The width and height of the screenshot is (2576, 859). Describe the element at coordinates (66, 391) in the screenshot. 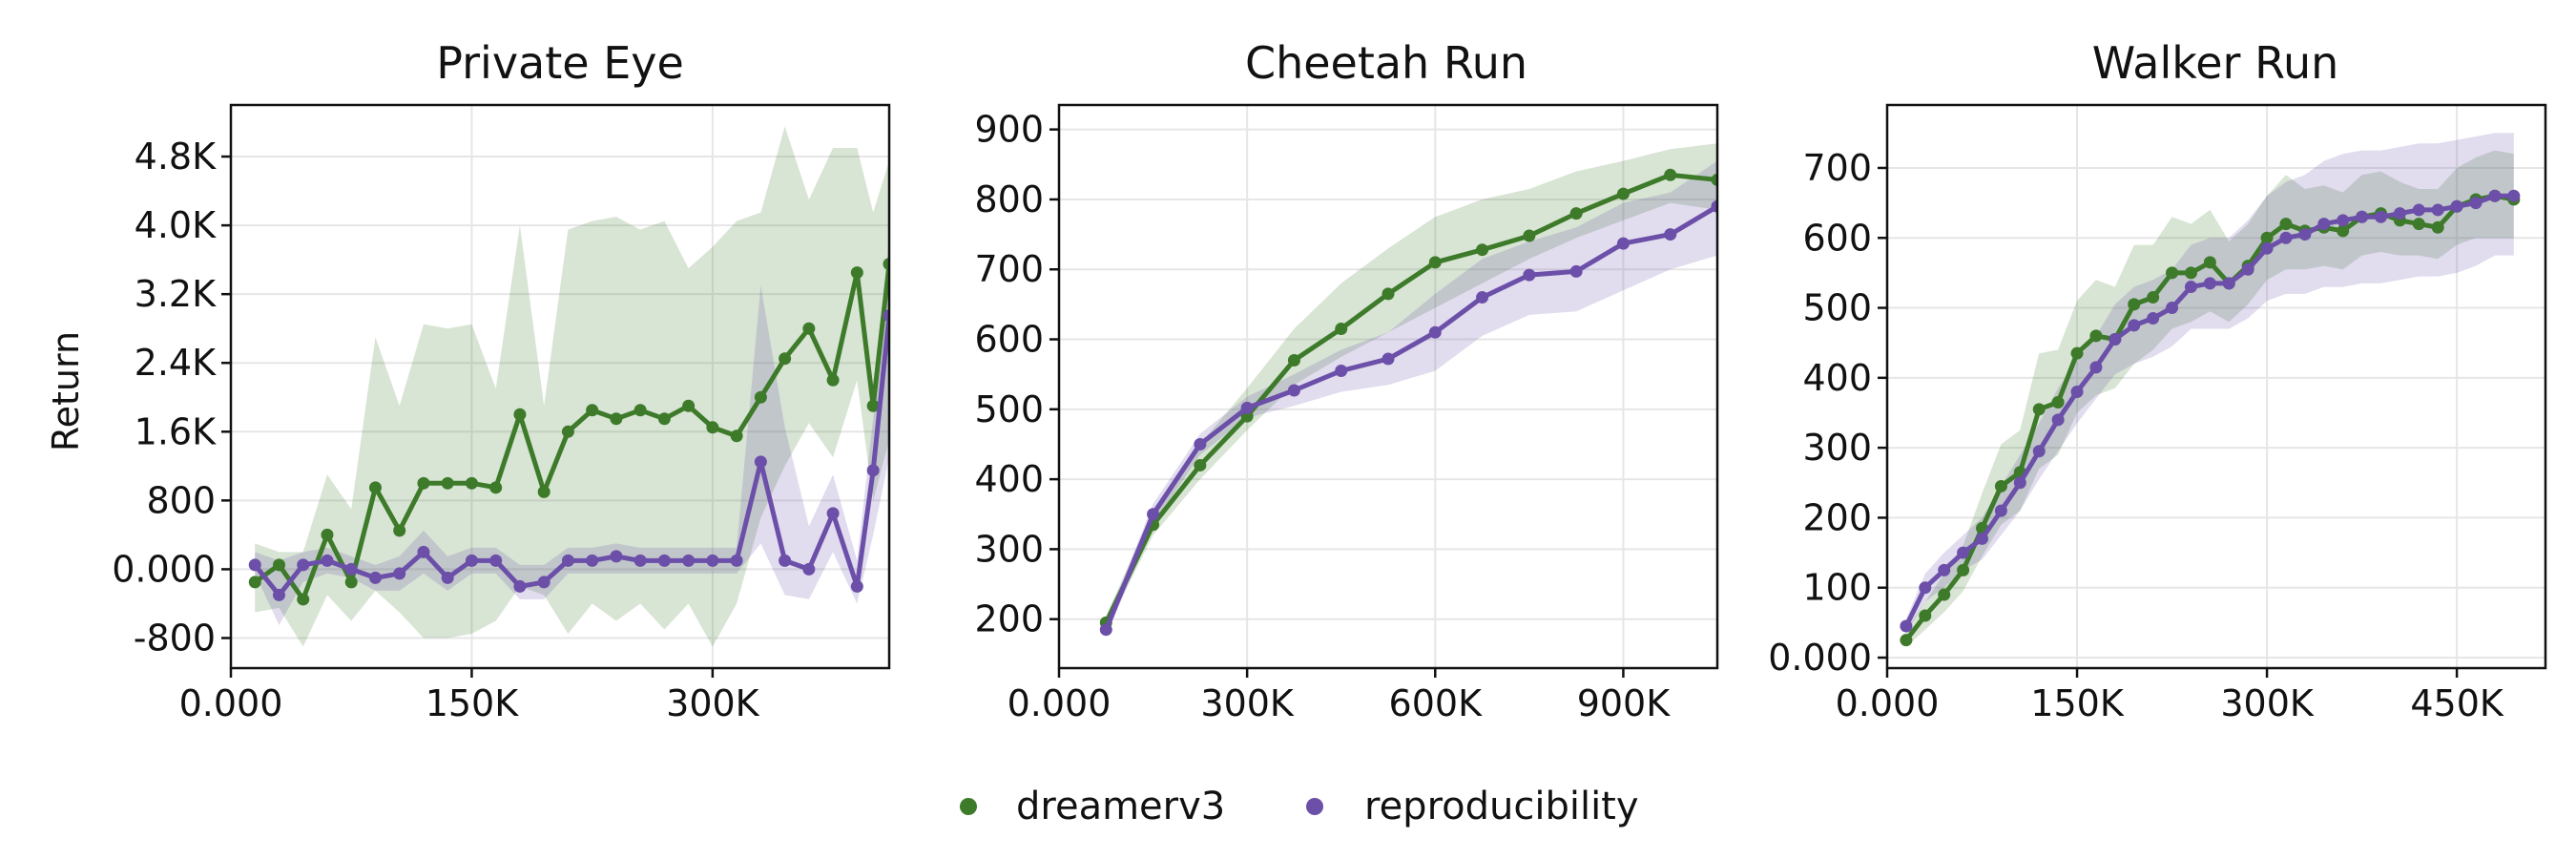

I see `y-axis-label: Return` at that location.